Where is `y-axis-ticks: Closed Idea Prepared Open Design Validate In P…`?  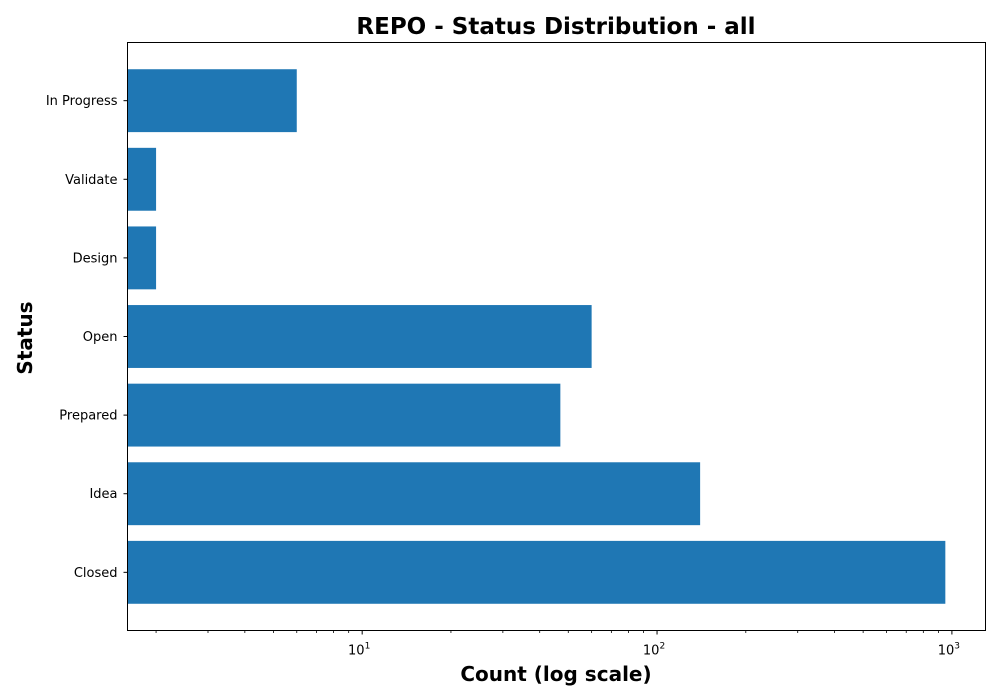 y-axis-ticks: Closed Idea Prepared Open Design Validate In P… is located at coordinates (87, 337).